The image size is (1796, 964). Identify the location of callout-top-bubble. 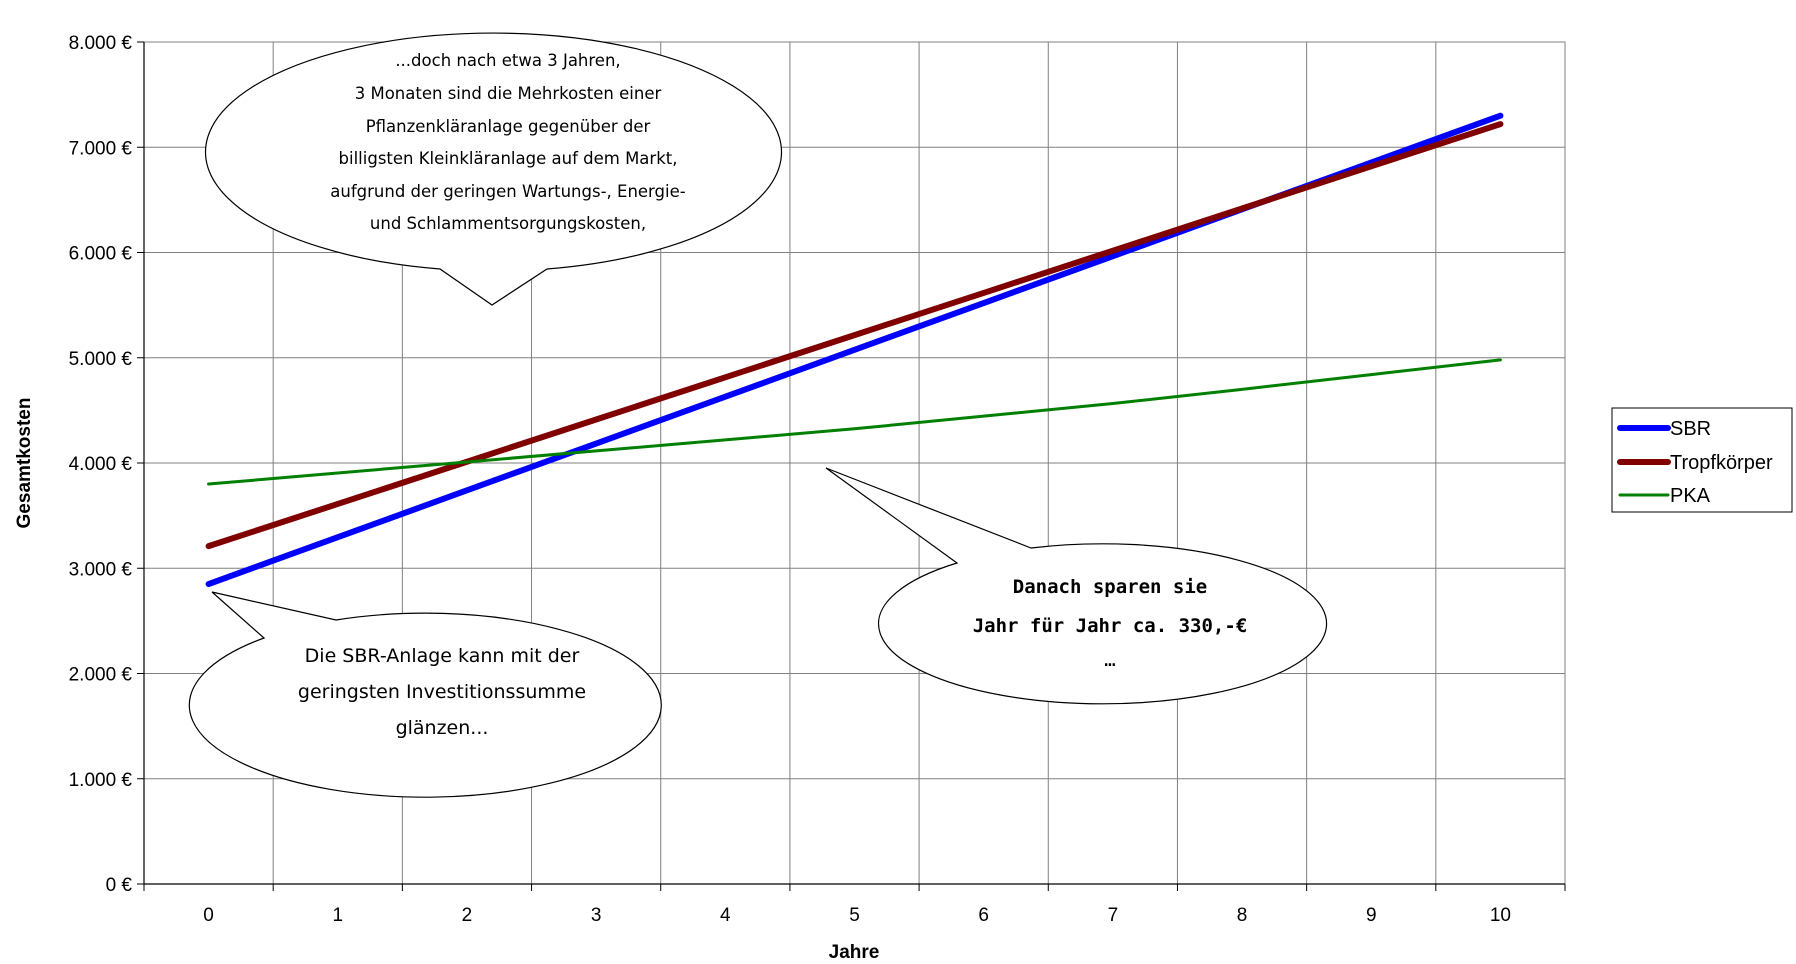
(493, 169).